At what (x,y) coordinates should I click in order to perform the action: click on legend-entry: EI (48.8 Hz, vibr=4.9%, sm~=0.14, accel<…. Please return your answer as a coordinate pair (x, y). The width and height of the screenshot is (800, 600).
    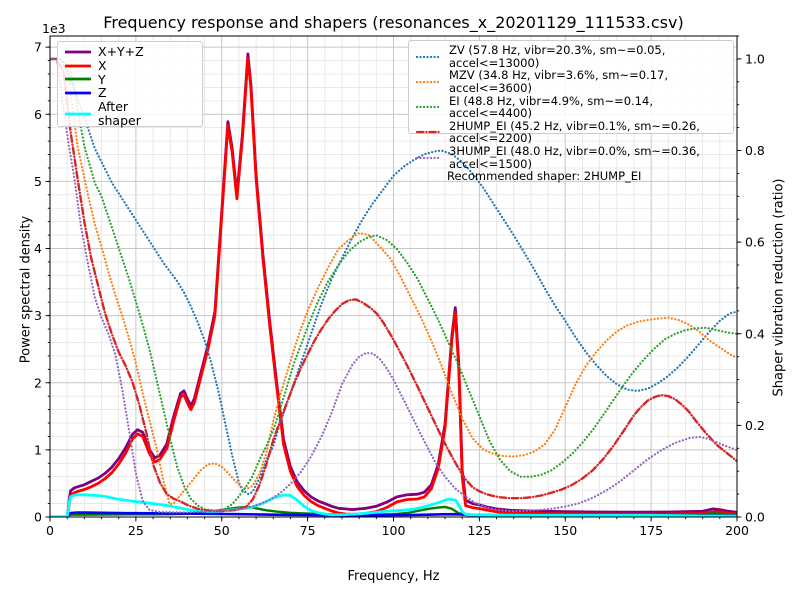
    Looking at the image, I should click on (571, 107).